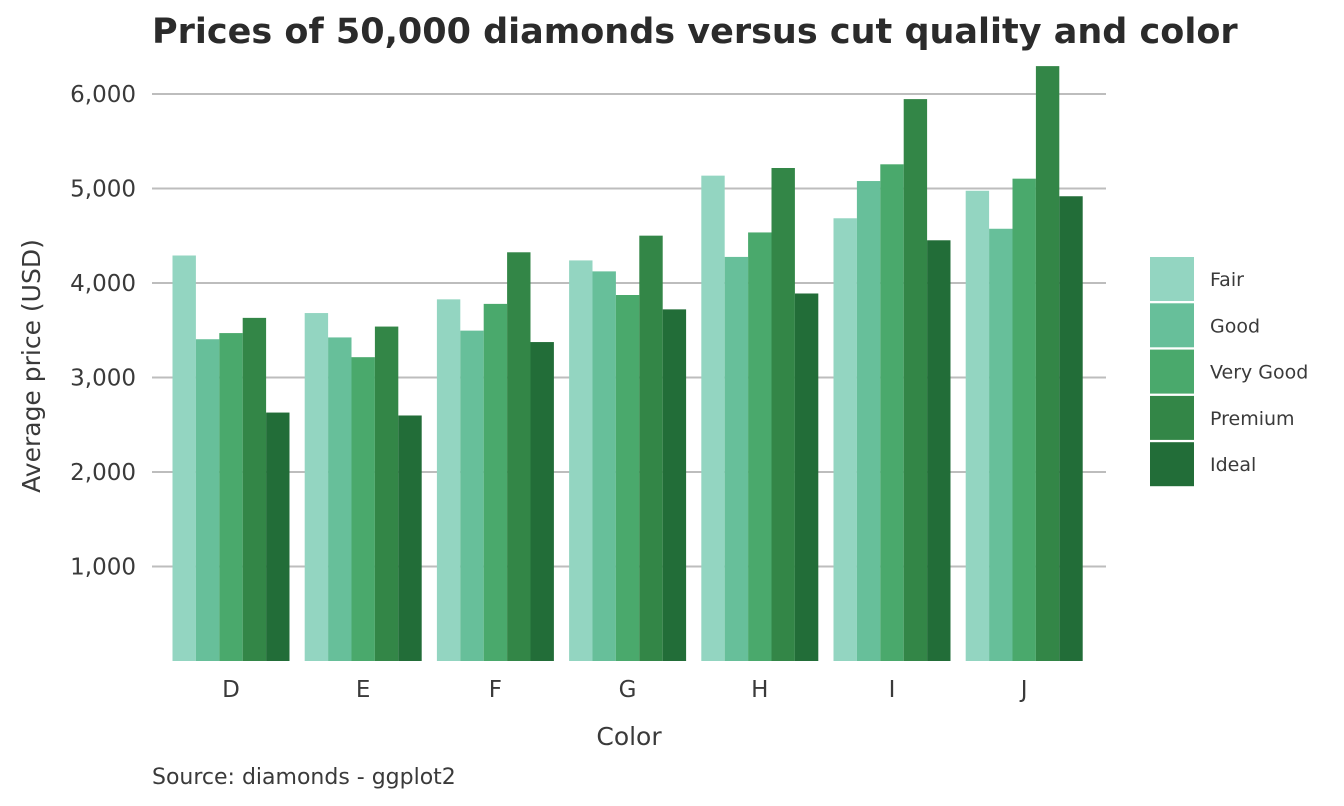 Image resolution: width=1344 pixels, height=806 pixels. I want to click on legend-label: Good, so click(1235, 326).